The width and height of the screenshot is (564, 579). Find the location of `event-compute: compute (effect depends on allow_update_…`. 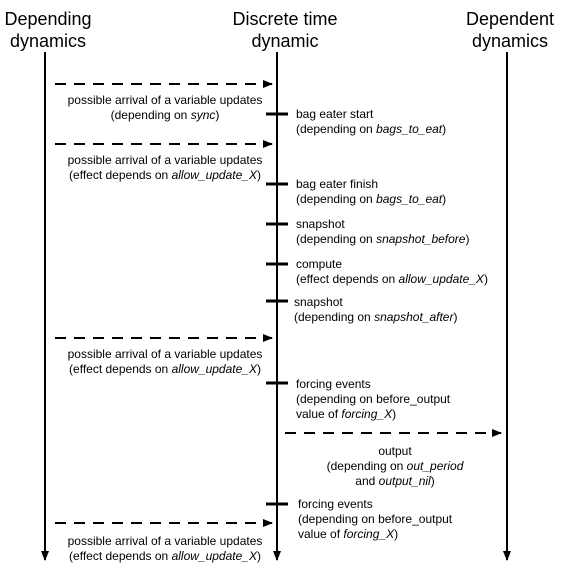

event-compute: compute (effect depends on allow_update_… is located at coordinates (392, 272).